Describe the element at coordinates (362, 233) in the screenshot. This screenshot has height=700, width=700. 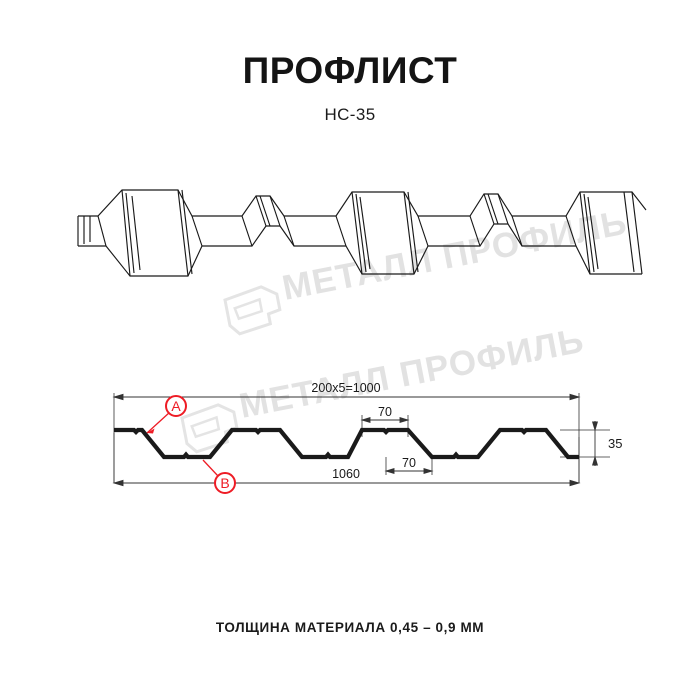
I see `isometric-profile-view` at that location.